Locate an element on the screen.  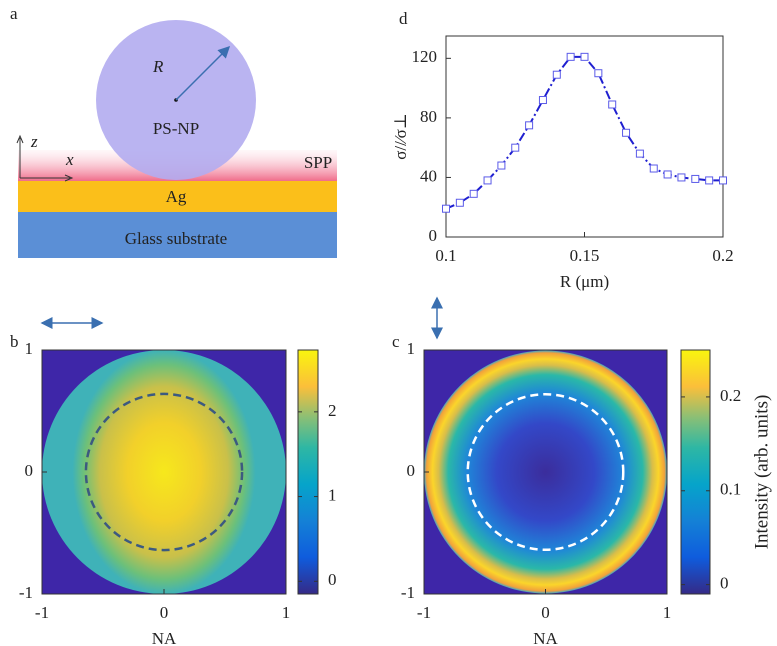
y-tick-label: 120 is located at coordinates (425, 56).